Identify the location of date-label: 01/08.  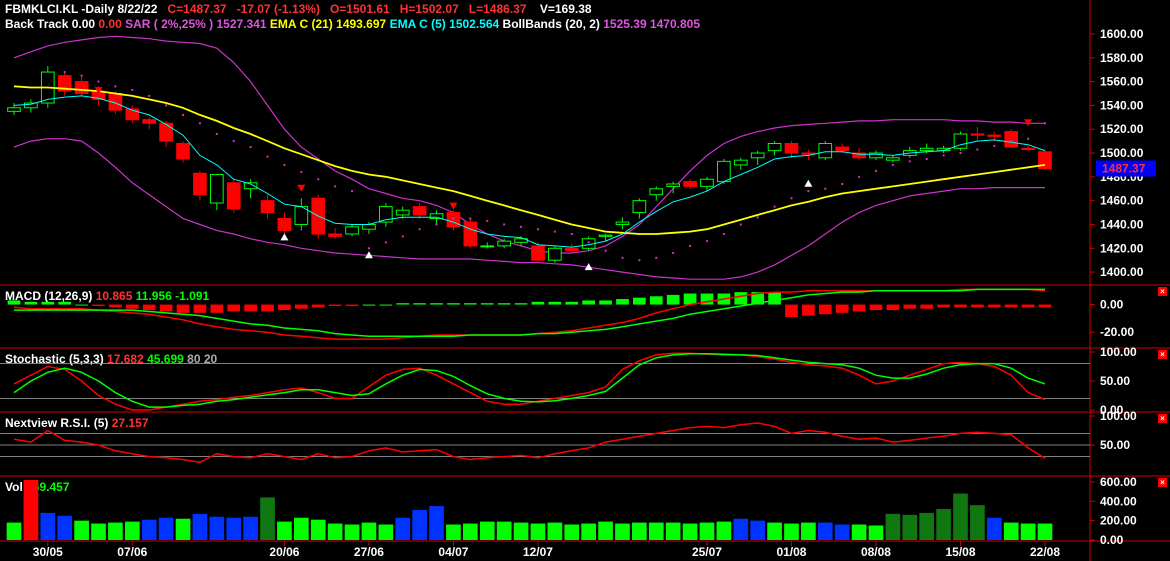
(791, 552).